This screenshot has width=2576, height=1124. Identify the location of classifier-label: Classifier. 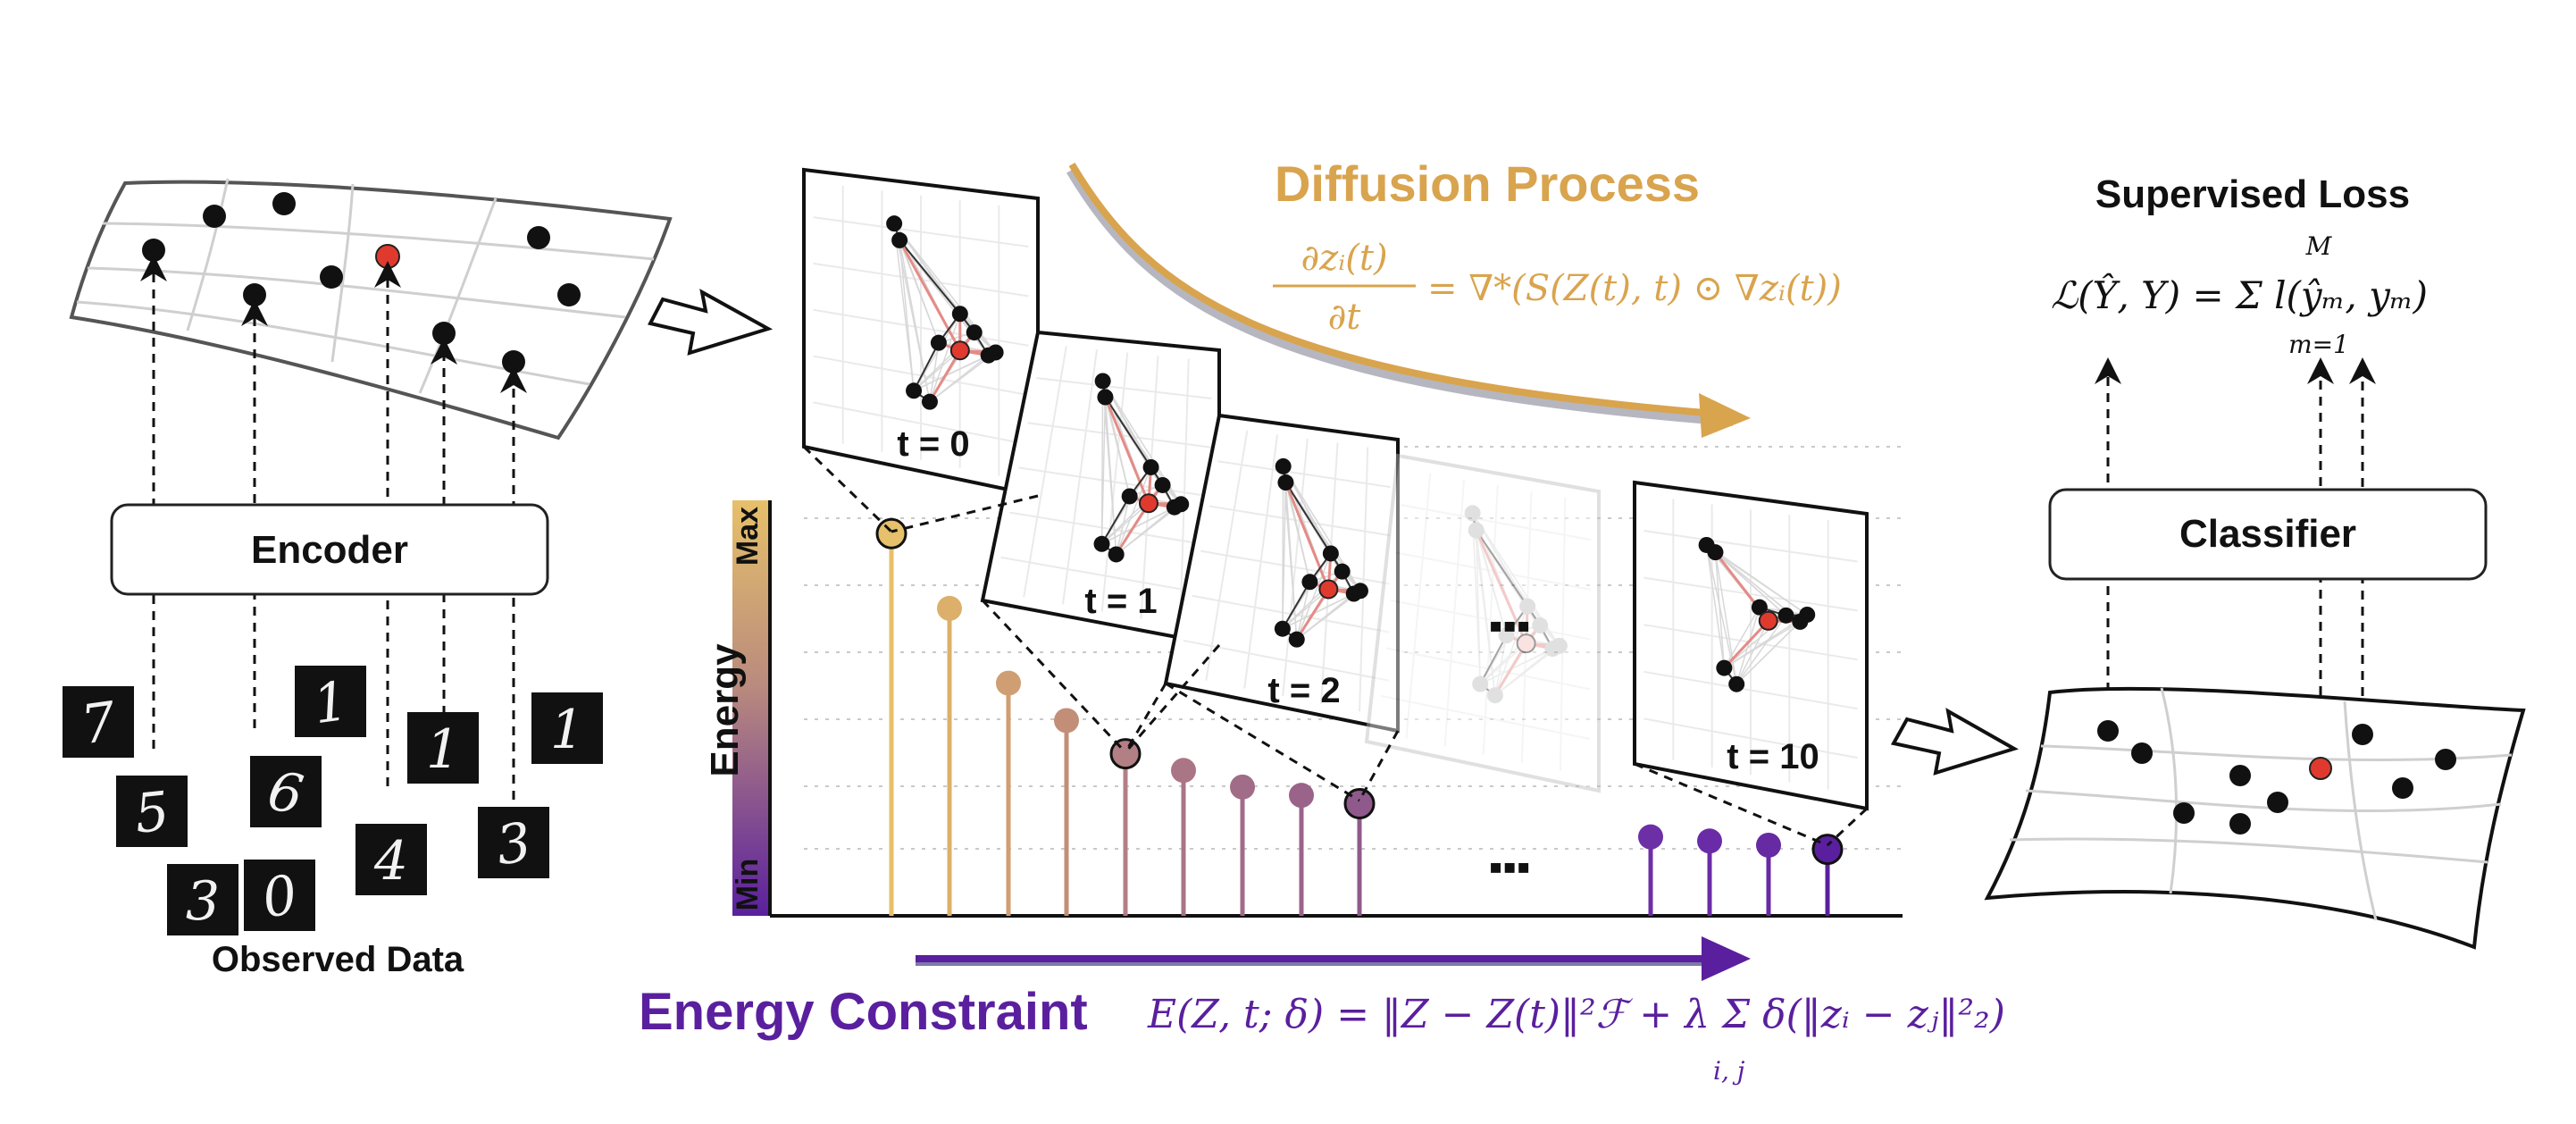
(2268, 534).